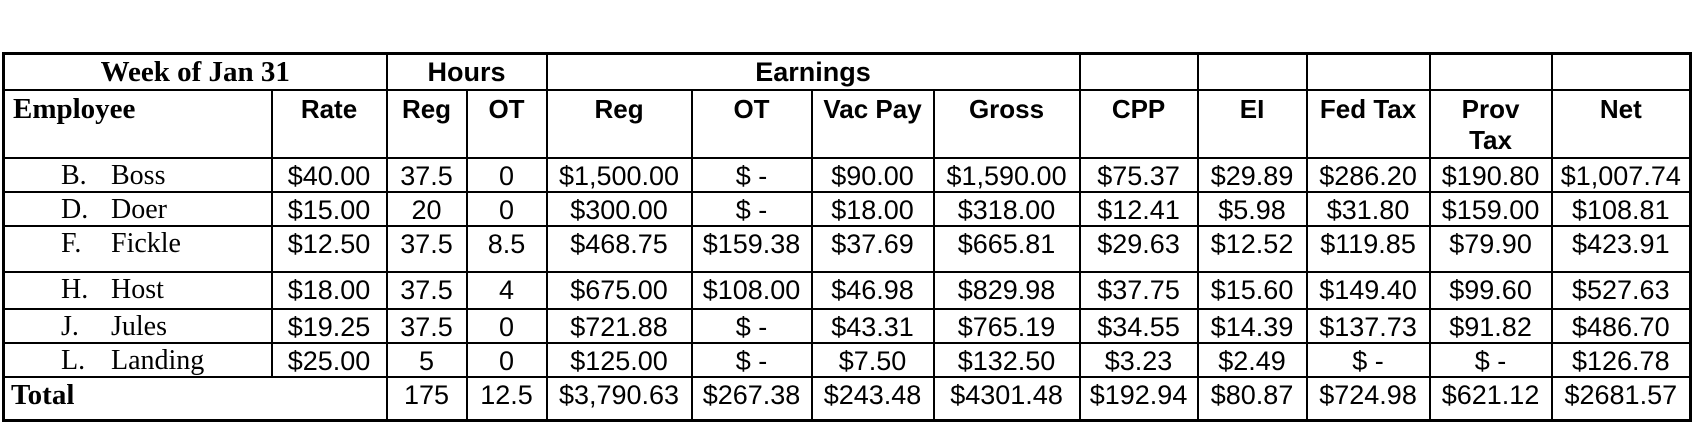 The height and width of the screenshot is (445, 1701). I want to click on employee-name: Fickle, so click(146, 243).